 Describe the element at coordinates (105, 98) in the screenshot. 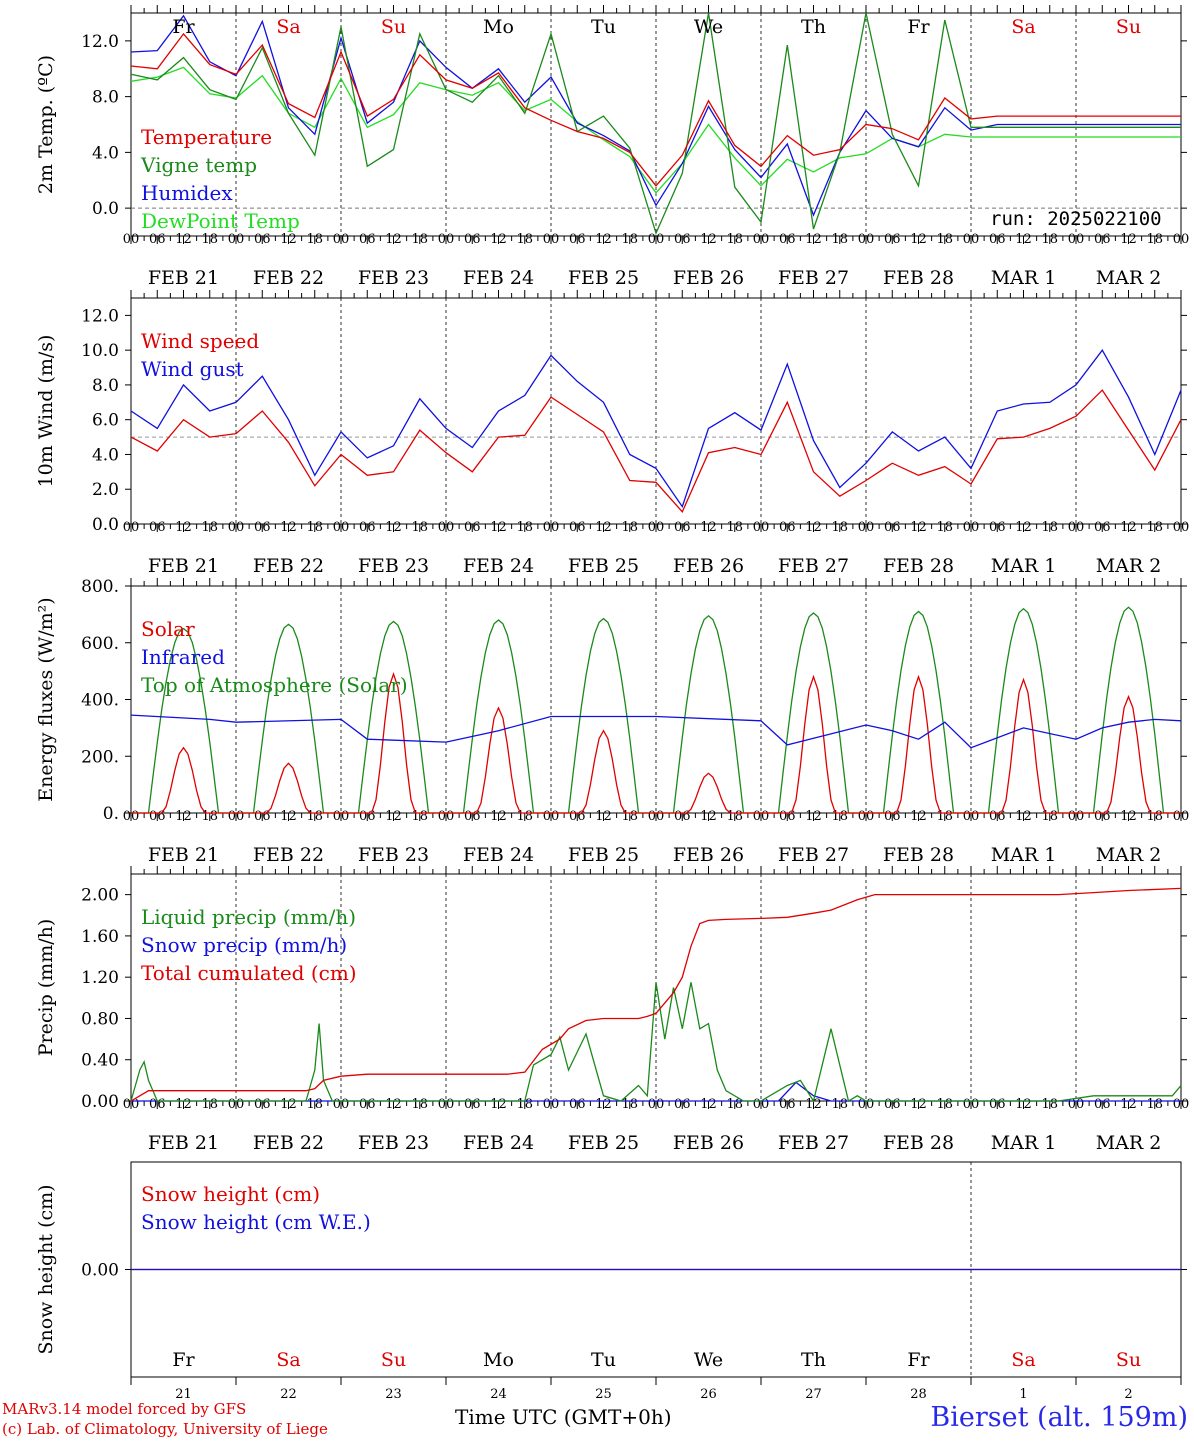

I see `y-tick-label-temp: 8.0` at that location.